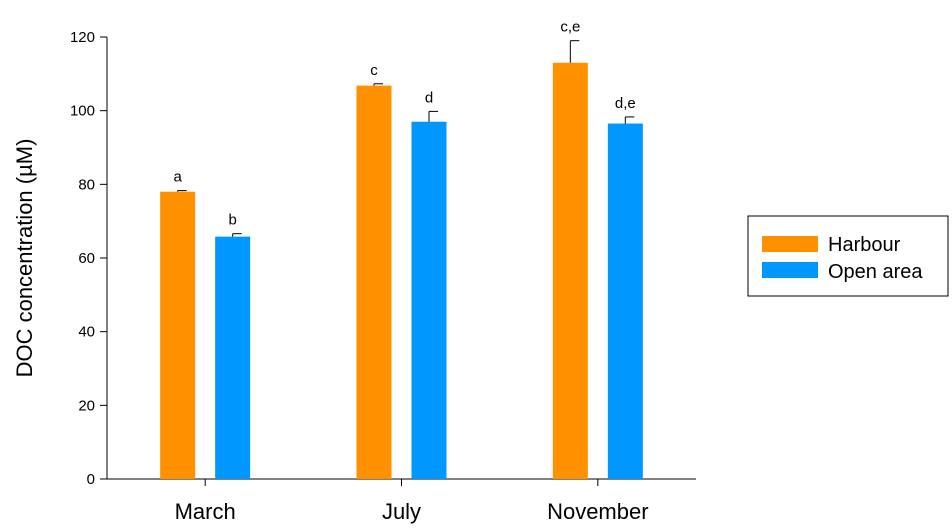 This screenshot has height=528, width=952. Describe the element at coordinates (790, 270) in the screenshot. I see `legend-swatch-open-area` at that location.